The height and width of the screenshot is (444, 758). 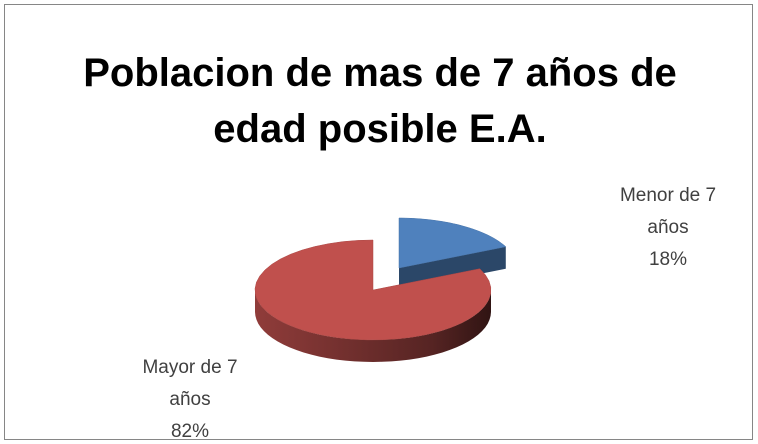 I want to click on data-label-box: Mayor de 7 años 82%, so click(x=190, y=398).